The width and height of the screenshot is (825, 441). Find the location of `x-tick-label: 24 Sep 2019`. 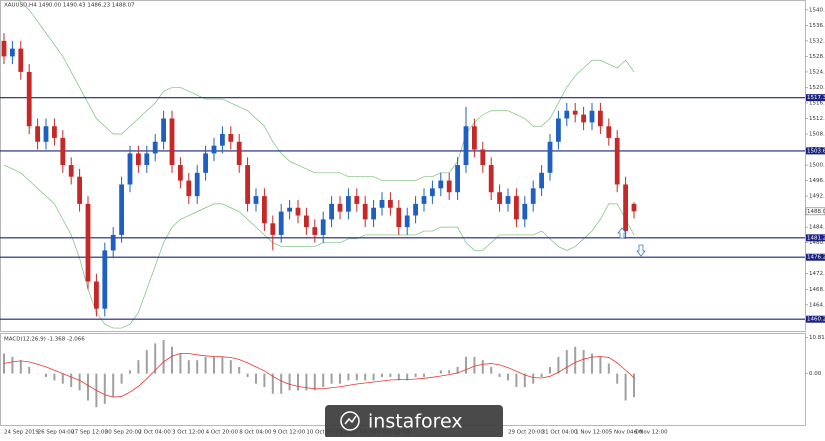

x-tick-label: 24 Sep 2019 is located at coordinates (21, 433).